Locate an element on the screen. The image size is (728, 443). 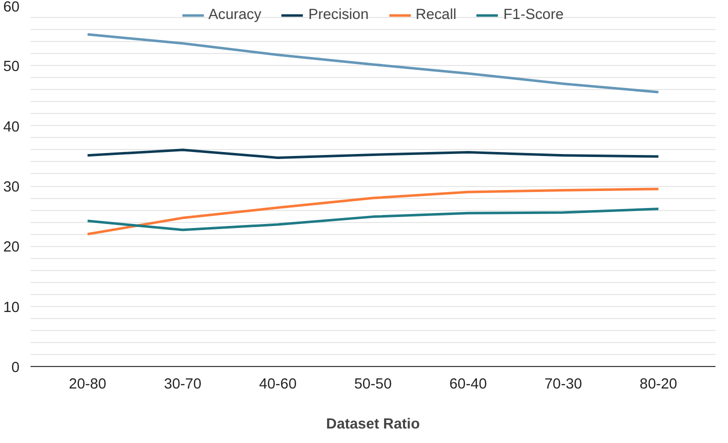
x-tick-label: 40-60 is located at coordinates (278, 384).